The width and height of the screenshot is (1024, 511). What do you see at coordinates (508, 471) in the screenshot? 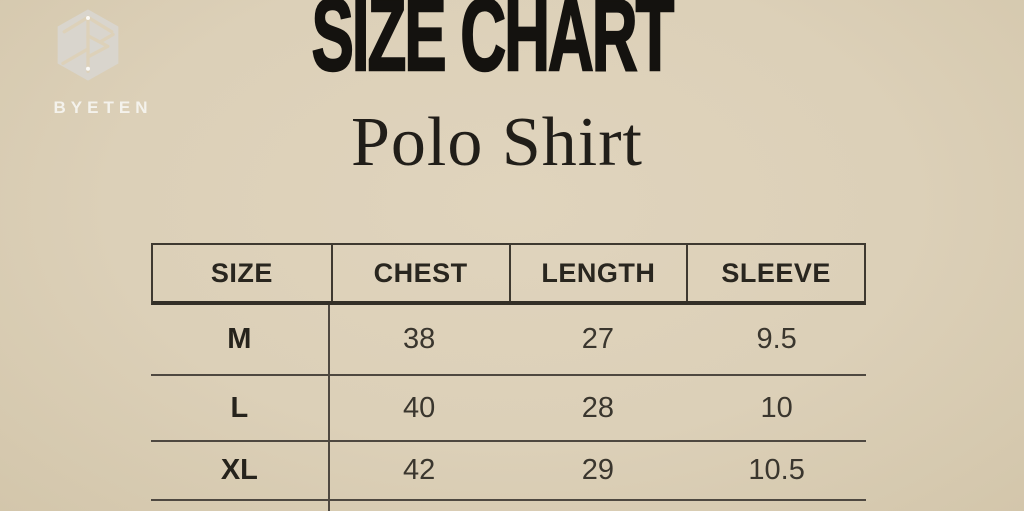
I see `table-row: XL 42 29 10.5` at bounding box center [508, 471].